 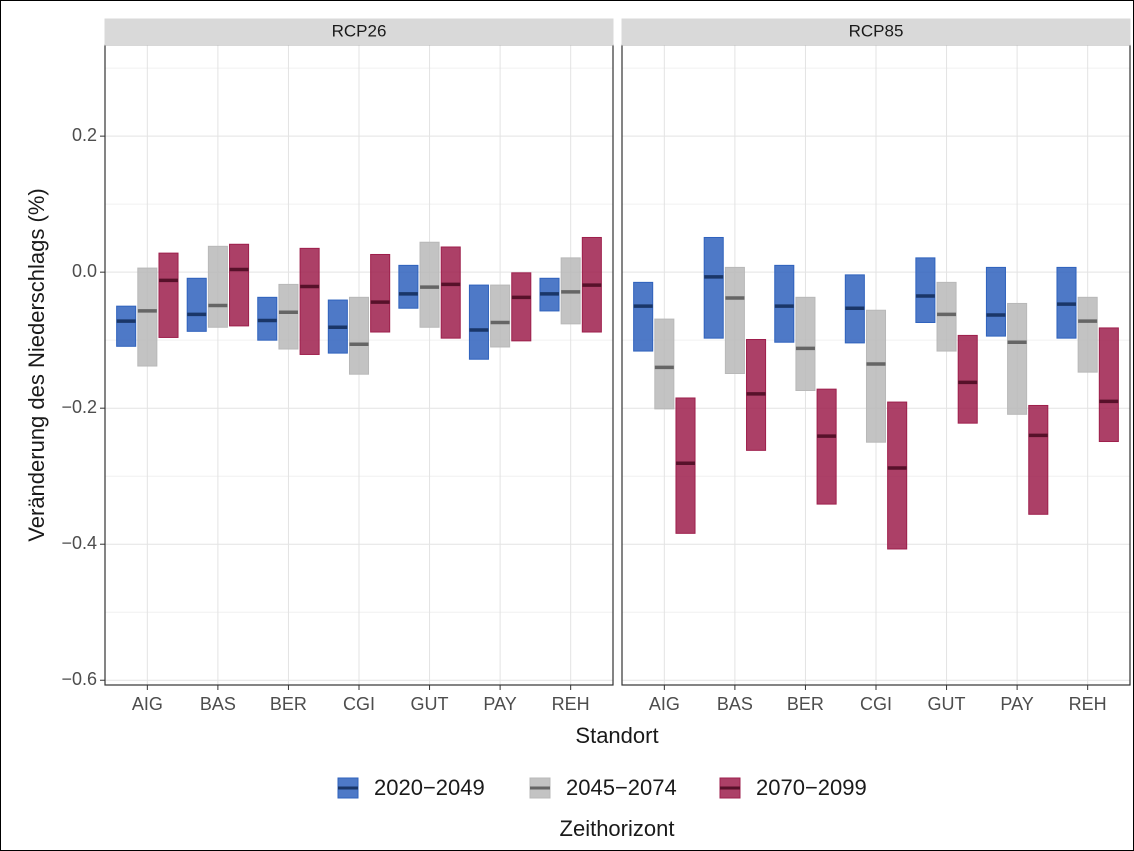 I want to click on legend-label: 2070−2099, so click(x=811, y=787).